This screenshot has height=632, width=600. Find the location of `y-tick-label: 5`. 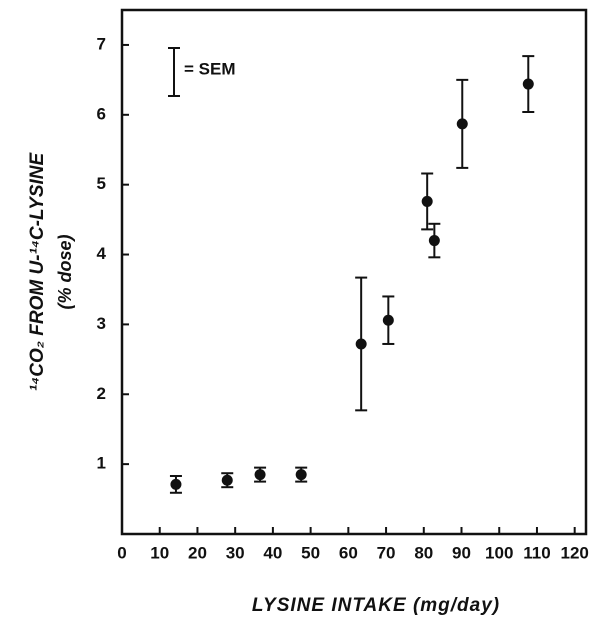

y-tick-label: 5 is located at coordinates (101, 183).